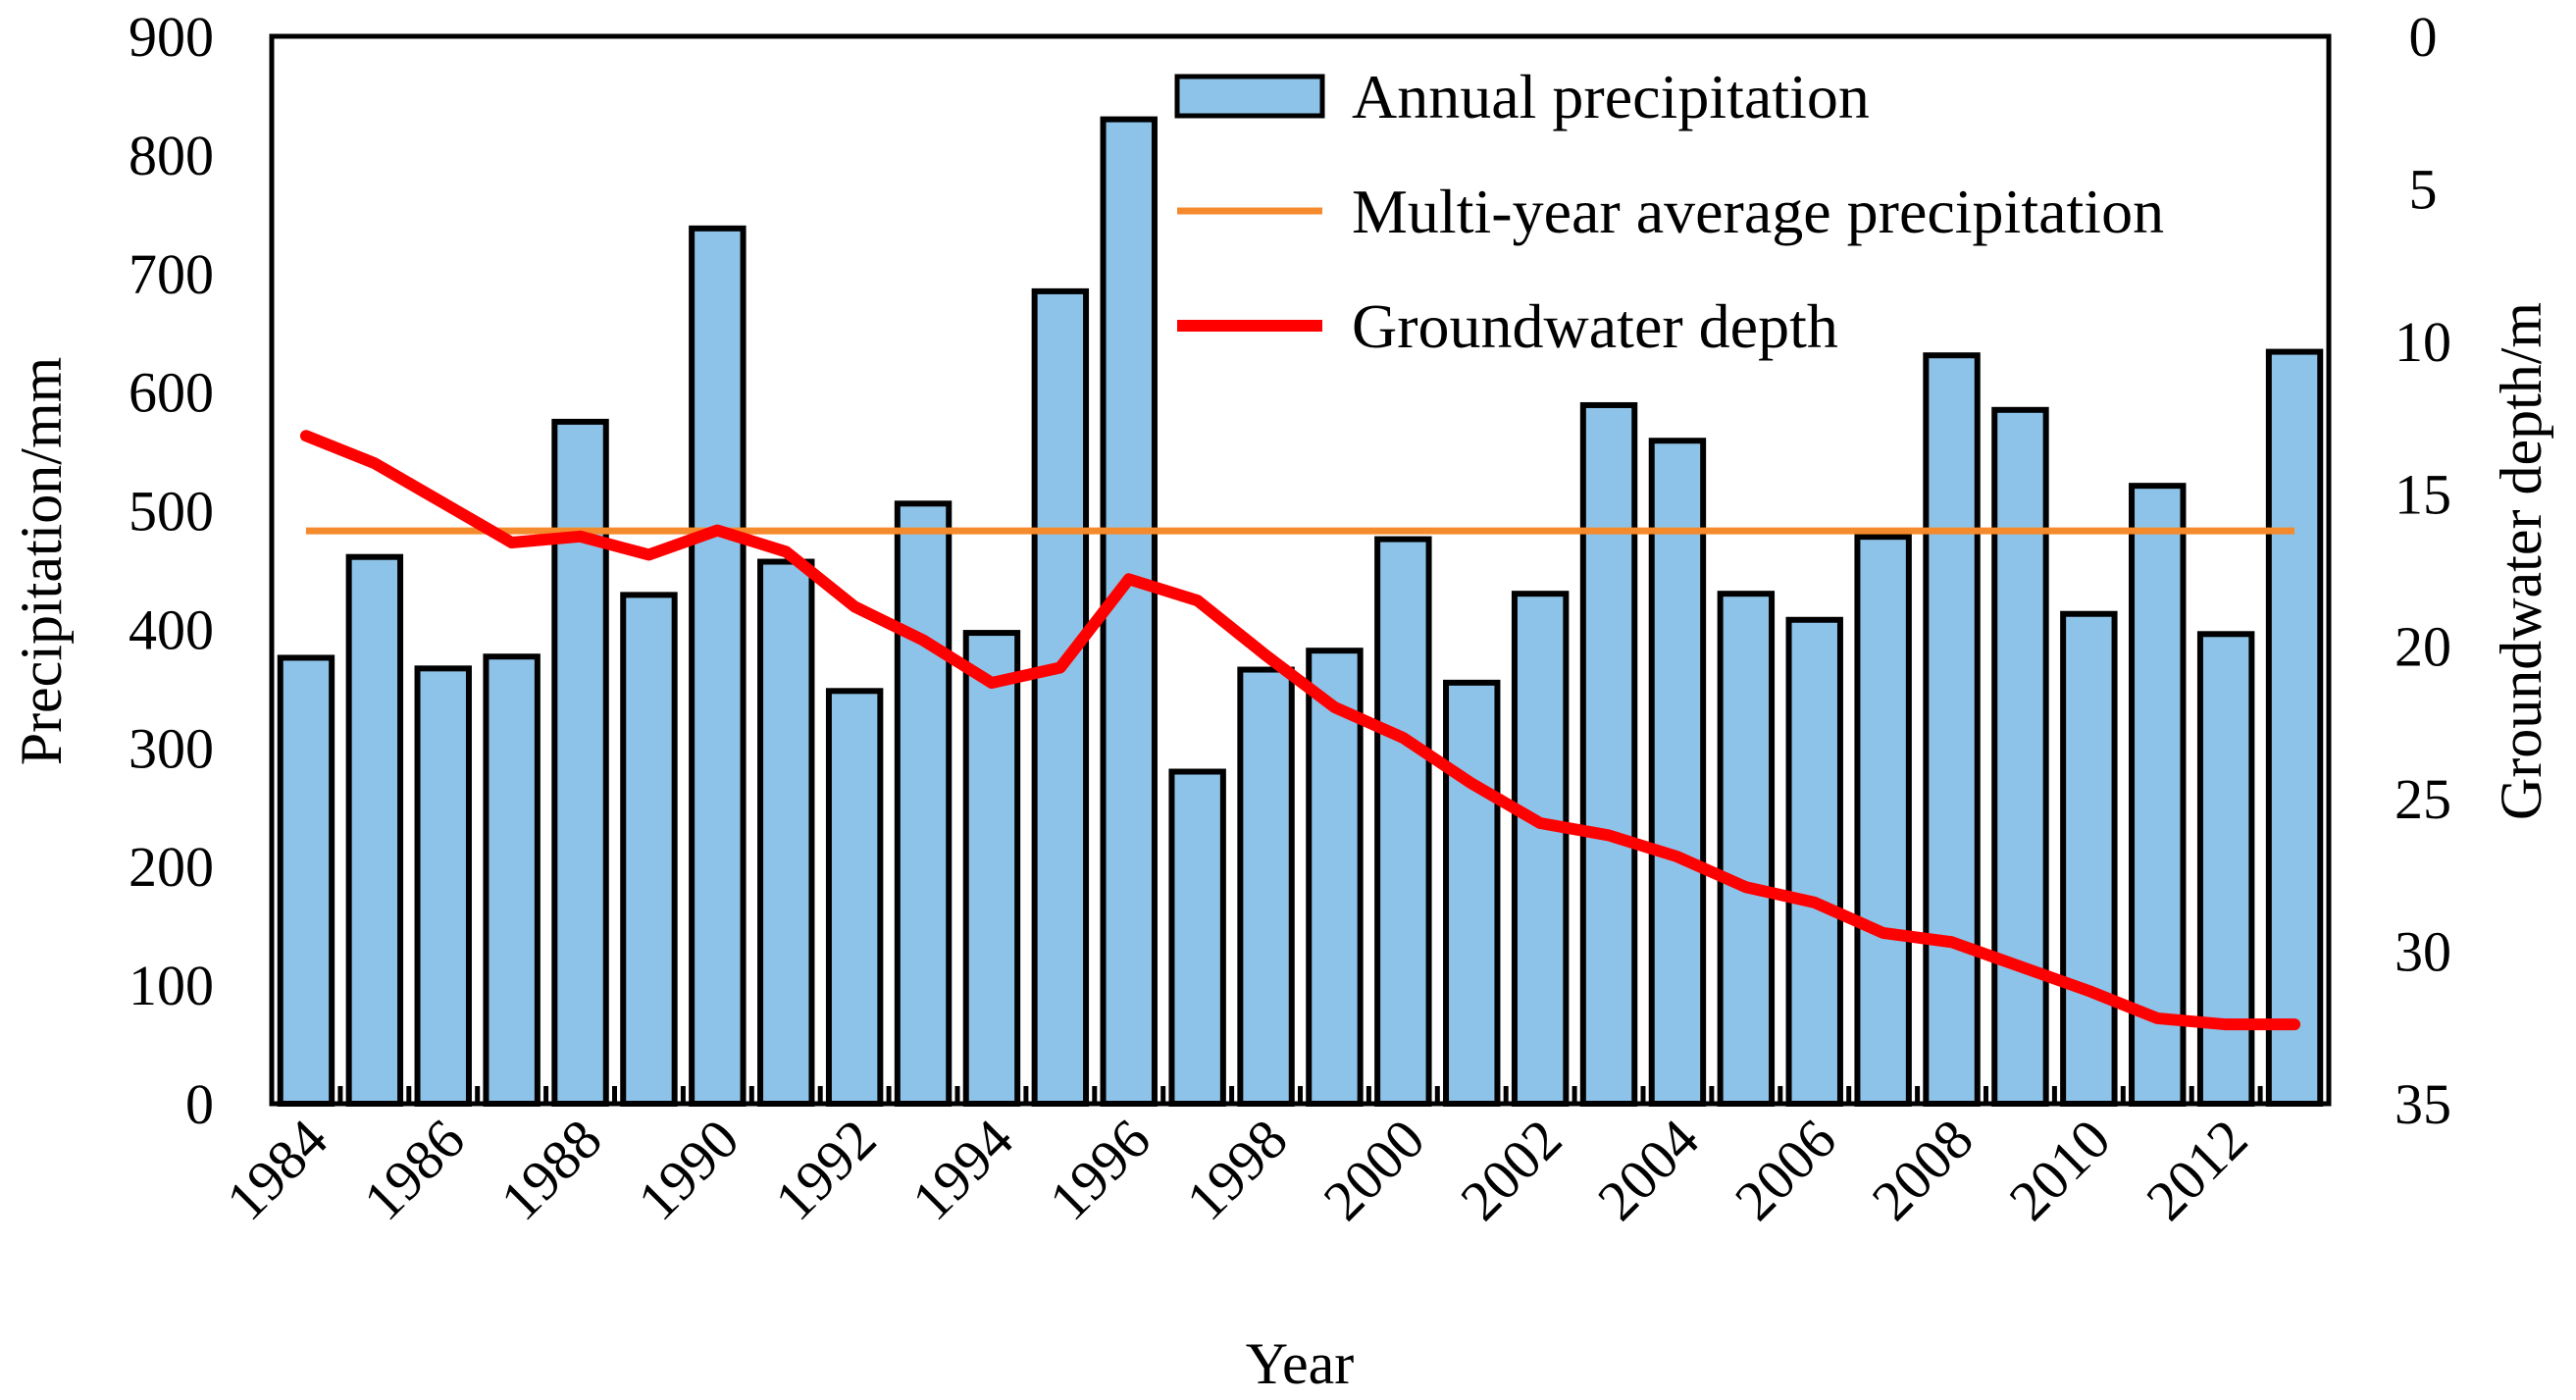 The height and width of the screenshot is (1400, 2576). I want to click on x-tick-label: 2006, so click(1785, 1169).